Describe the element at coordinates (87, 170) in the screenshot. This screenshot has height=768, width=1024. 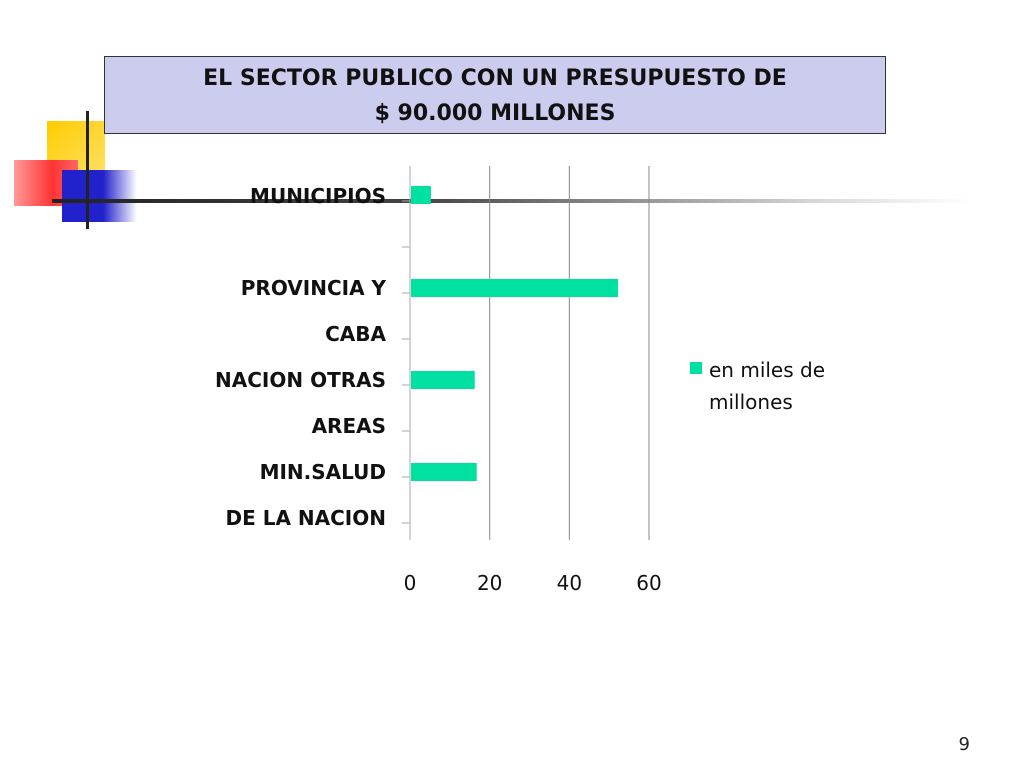
I see `decor-vertical-line` at that location.